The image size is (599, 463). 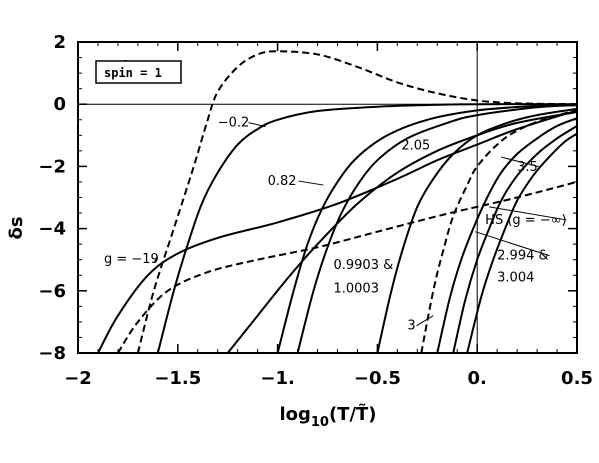 What do you see at coordinates (415, 145) in the screenshot?
I see `annotation-ann-g205: 2.05` at bounding box center [415, 145].